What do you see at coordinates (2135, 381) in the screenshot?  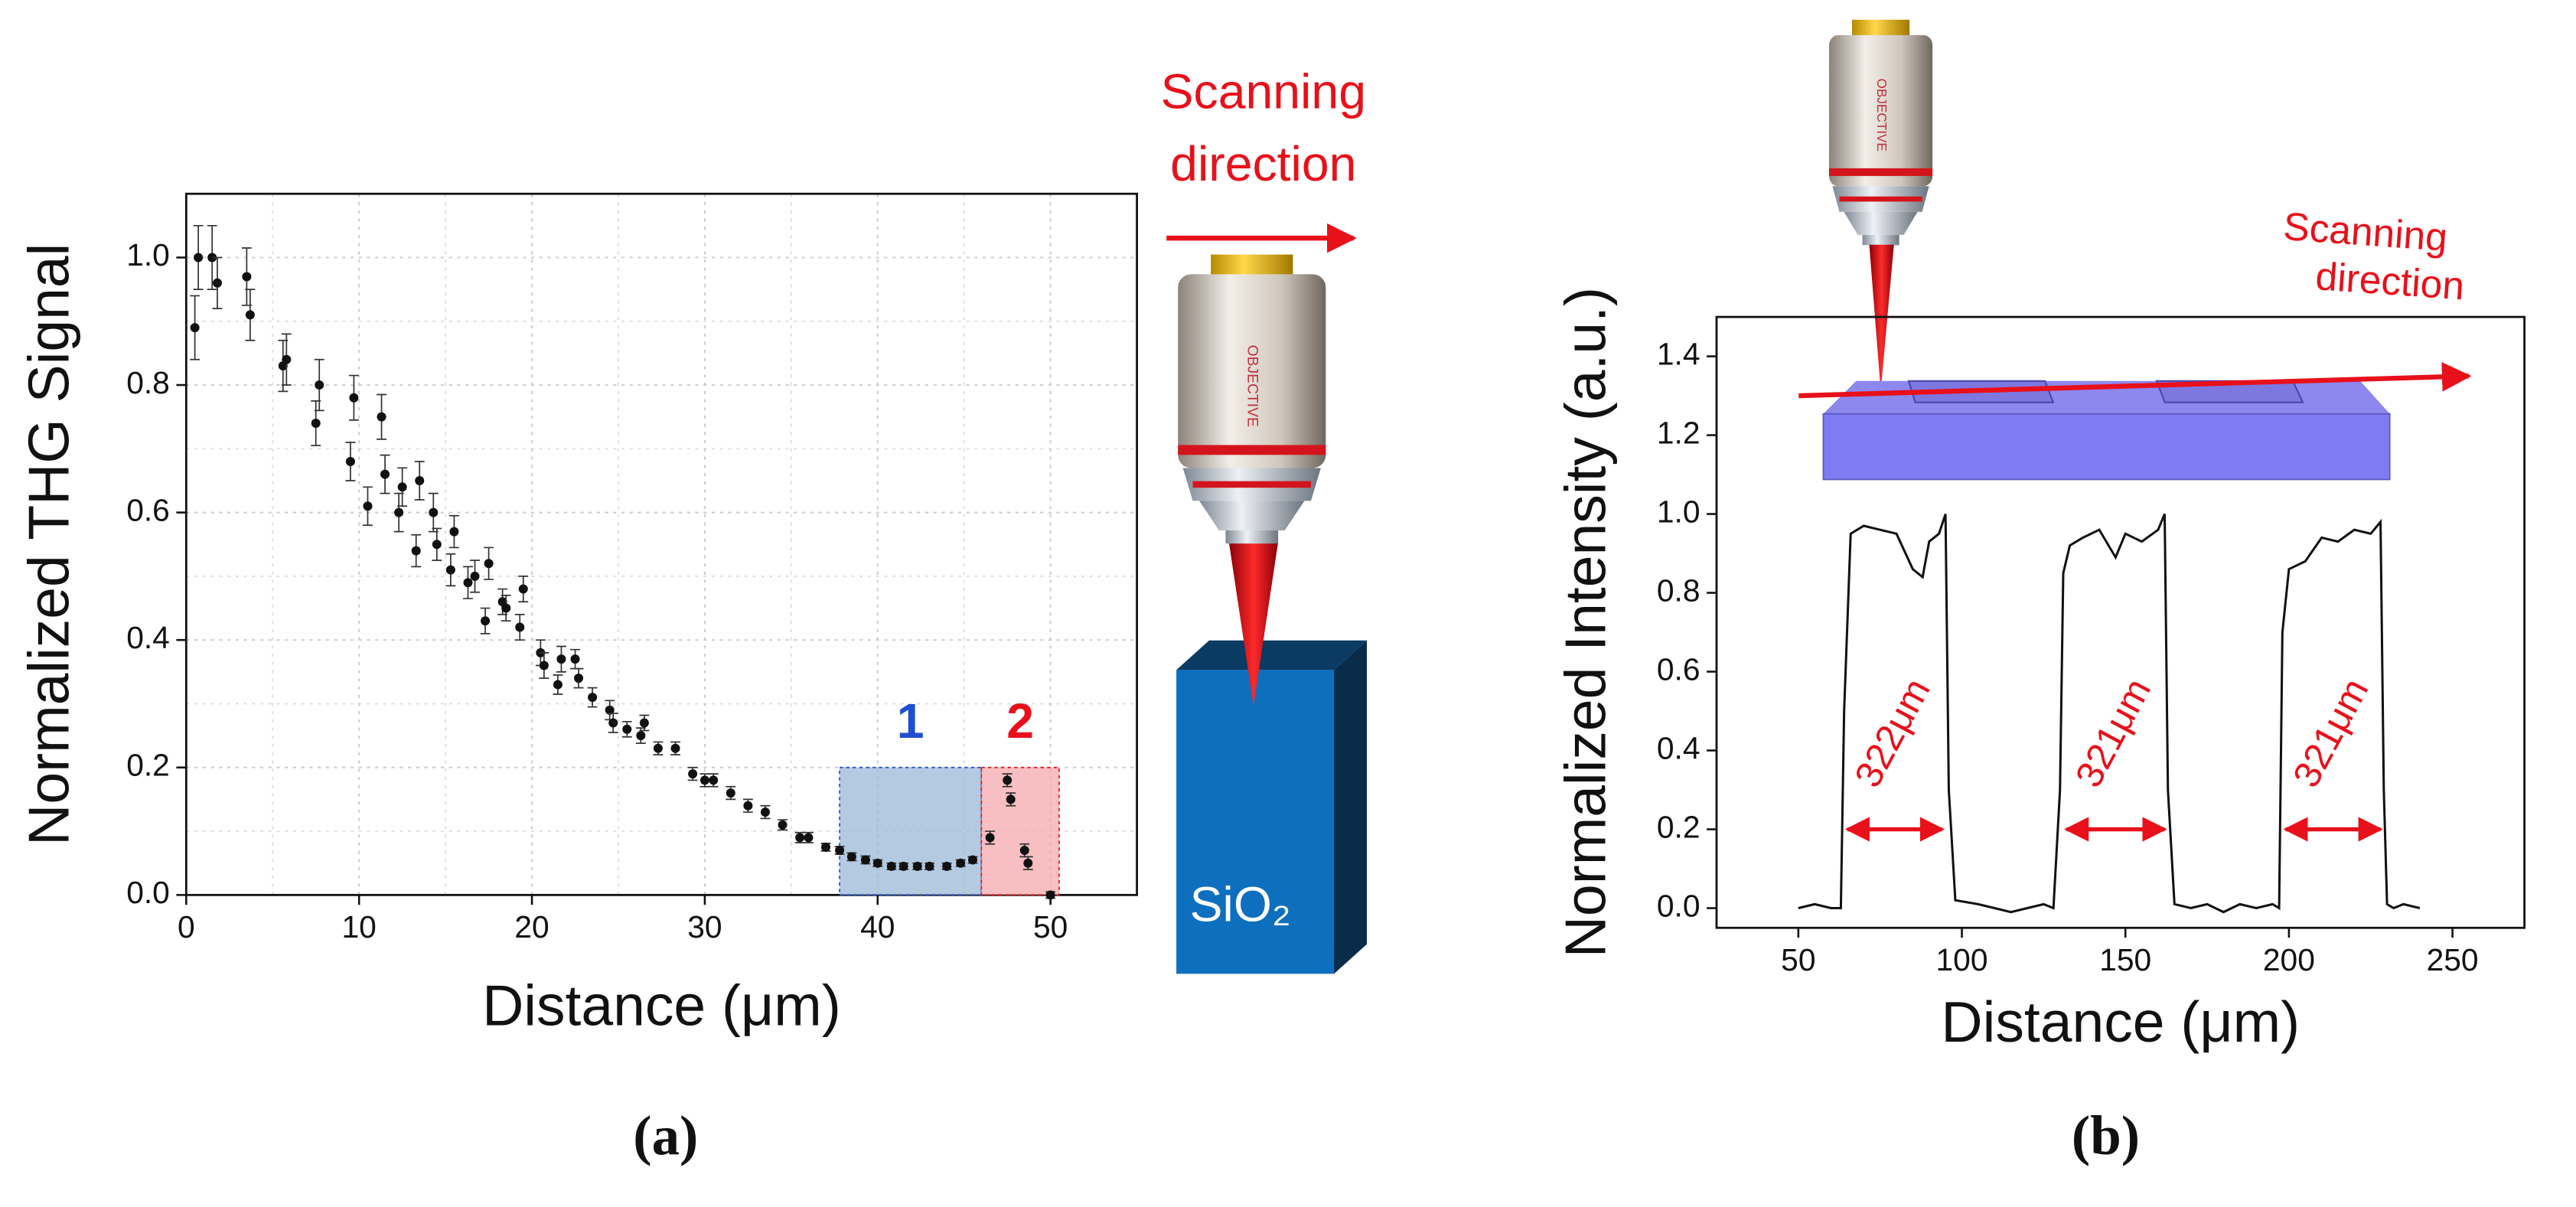 I see `direction-arrow` at bounding box center [2135, 381].